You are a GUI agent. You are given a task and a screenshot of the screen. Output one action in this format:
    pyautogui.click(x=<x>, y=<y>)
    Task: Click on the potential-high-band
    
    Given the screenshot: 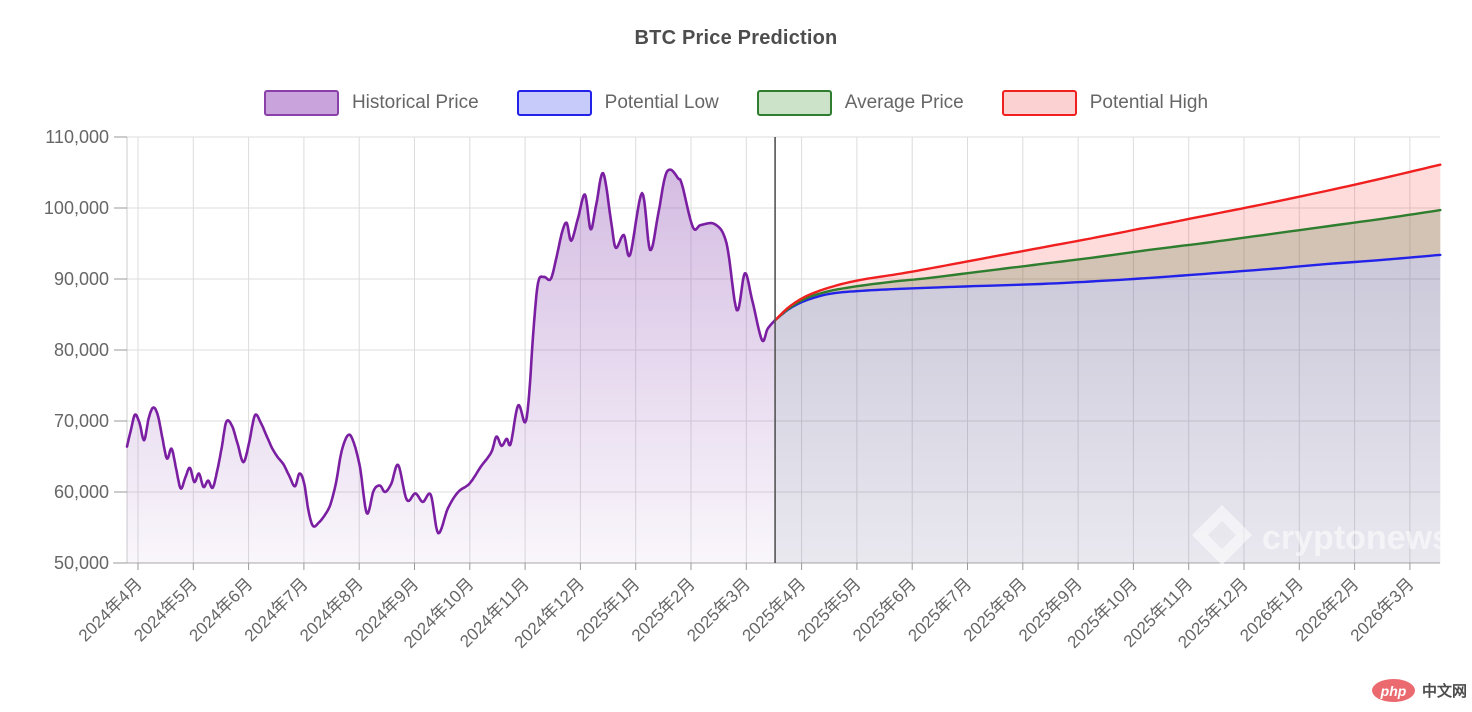 What is the action you would take?
    pyautogui.click(x=1108, y=242)
    